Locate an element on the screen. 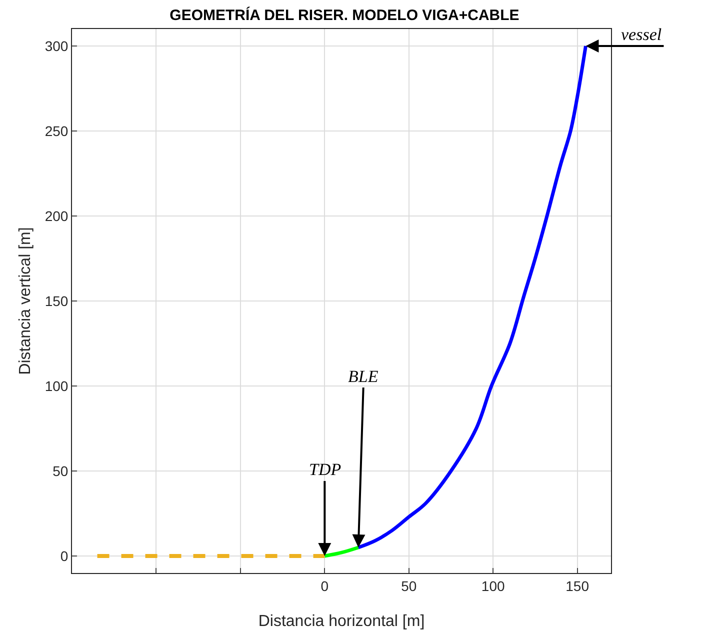  x-tick-label: 50 is located at coordinates (409, 586).